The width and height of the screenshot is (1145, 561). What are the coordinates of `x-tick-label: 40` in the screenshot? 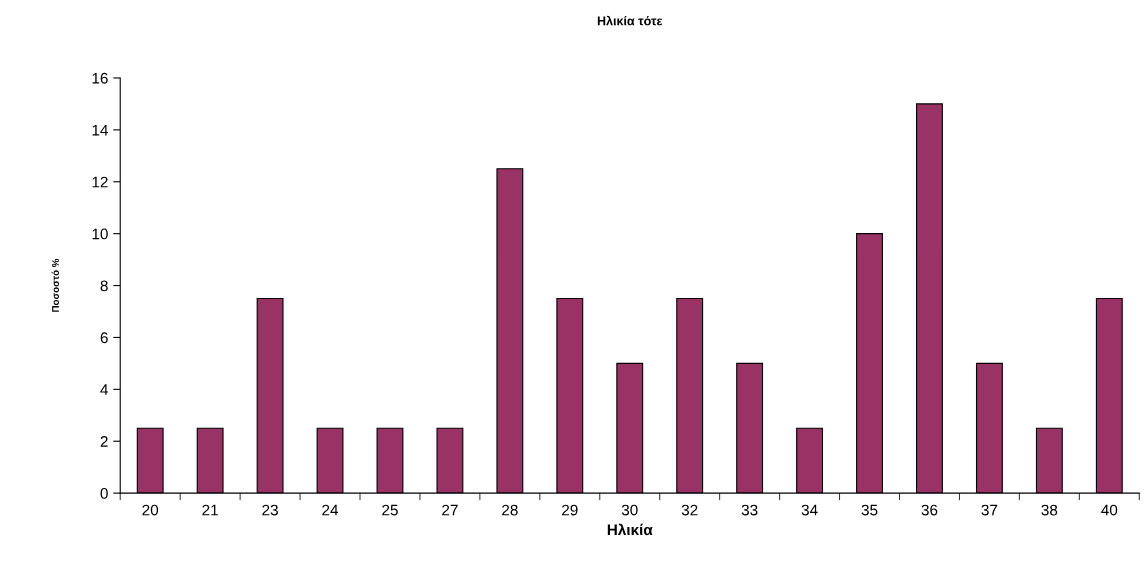 It's located at (1109, 510).